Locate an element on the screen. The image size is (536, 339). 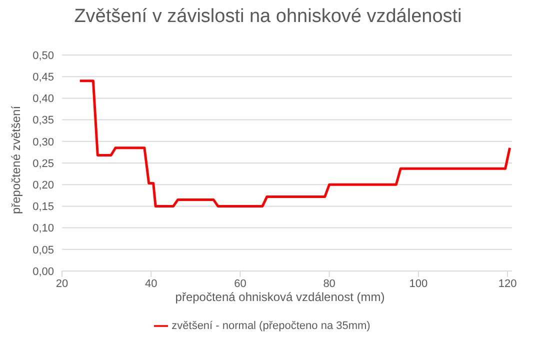
x-axis-title: přepočtená ohnisková vzdálenost (mm) is located at coordinates (280, 297).